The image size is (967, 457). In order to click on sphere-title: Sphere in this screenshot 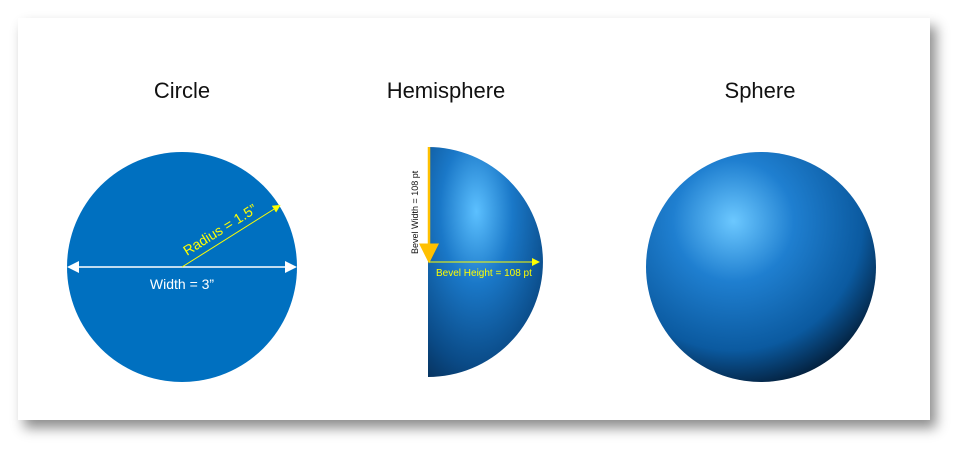, I will do `click(760, 90)`.